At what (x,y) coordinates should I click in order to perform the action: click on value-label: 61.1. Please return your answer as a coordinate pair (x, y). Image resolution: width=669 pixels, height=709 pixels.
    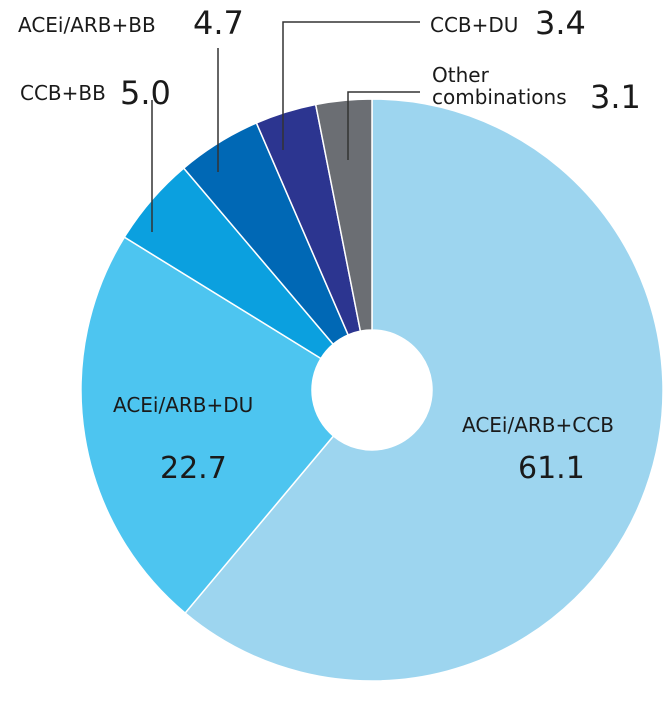
    Looking at the image, I should click on (551, 468).